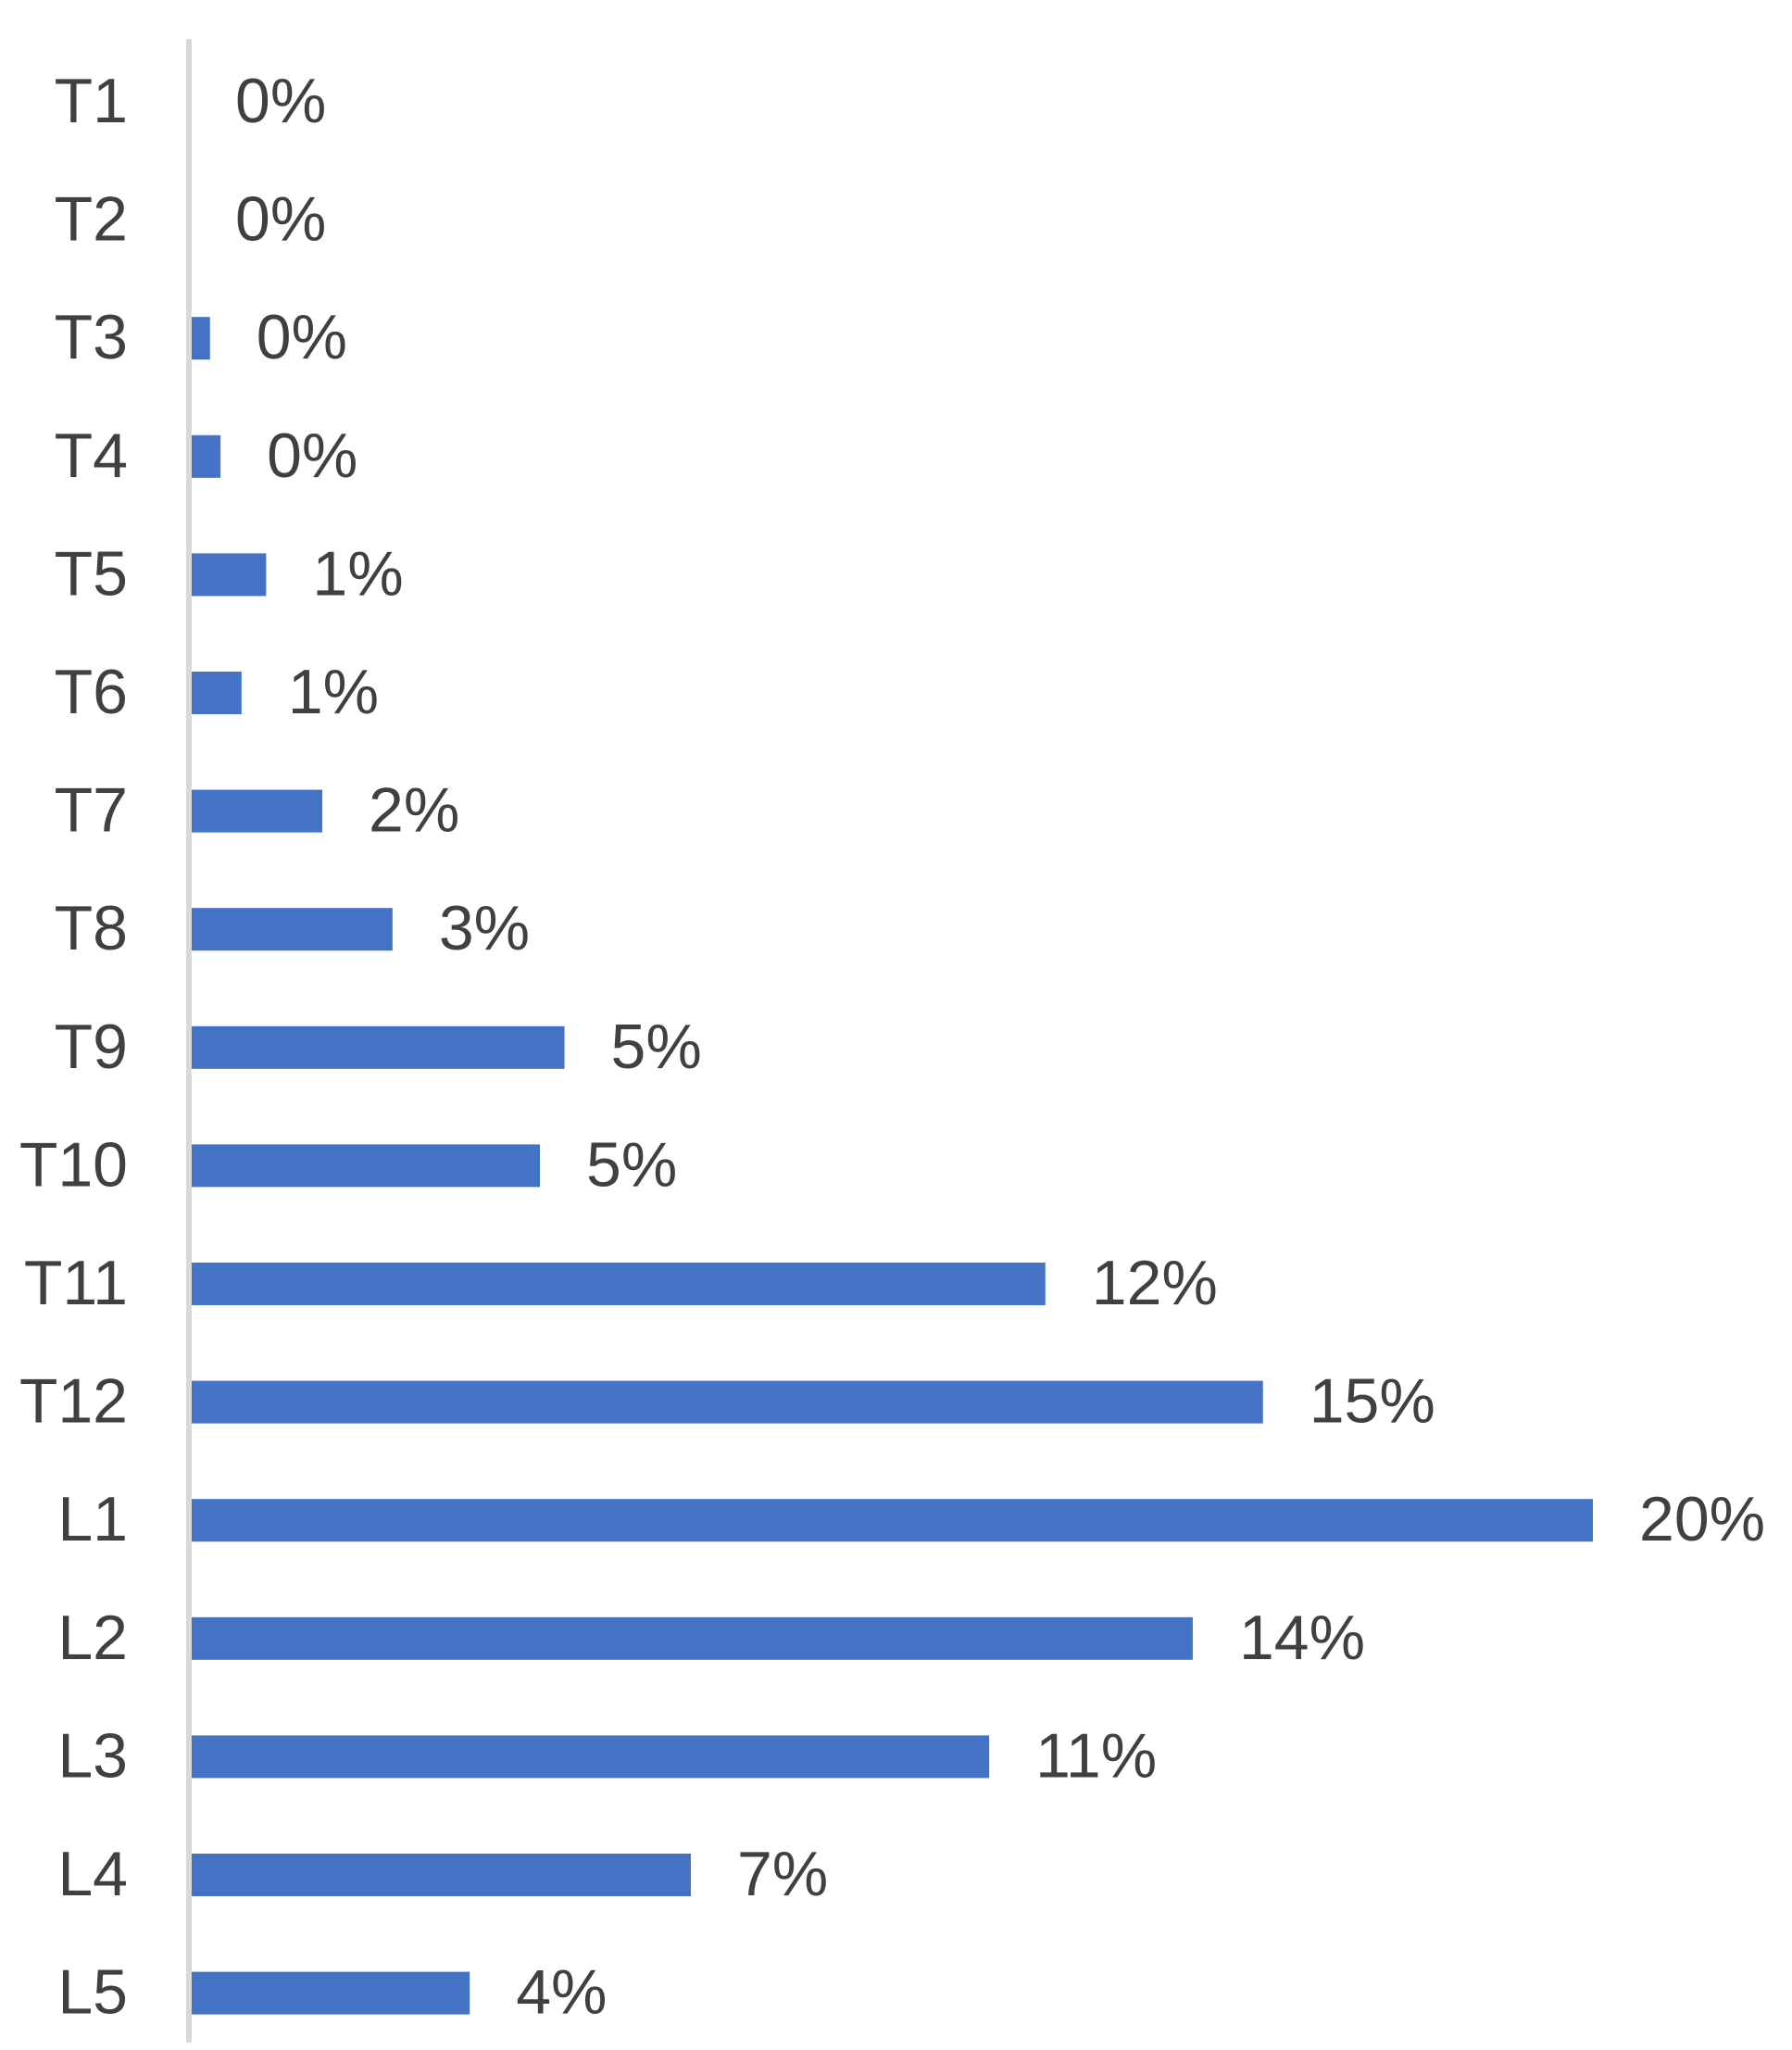 The height and width of the screenshot is (2050, 1792). Describe the element at coordinates (1155, 1283) in the screenshot. I see `data-label-t11: 12%` at that location.